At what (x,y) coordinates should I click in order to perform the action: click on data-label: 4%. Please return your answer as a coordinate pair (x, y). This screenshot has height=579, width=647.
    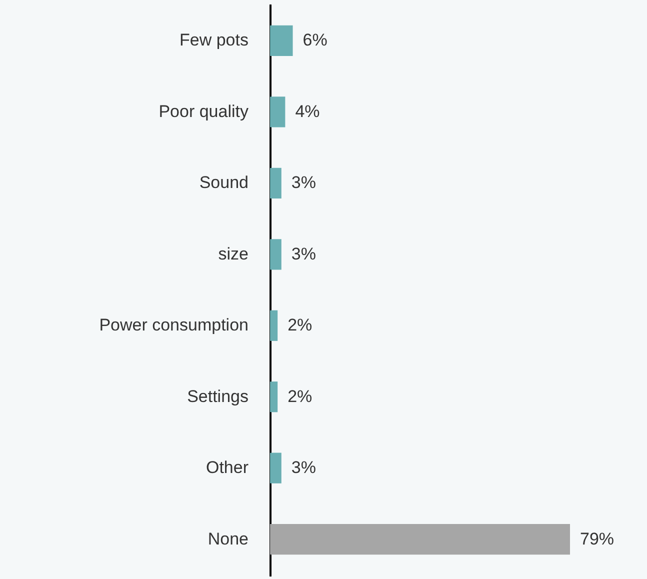
    Looking at the image, I should click on (307, 111).